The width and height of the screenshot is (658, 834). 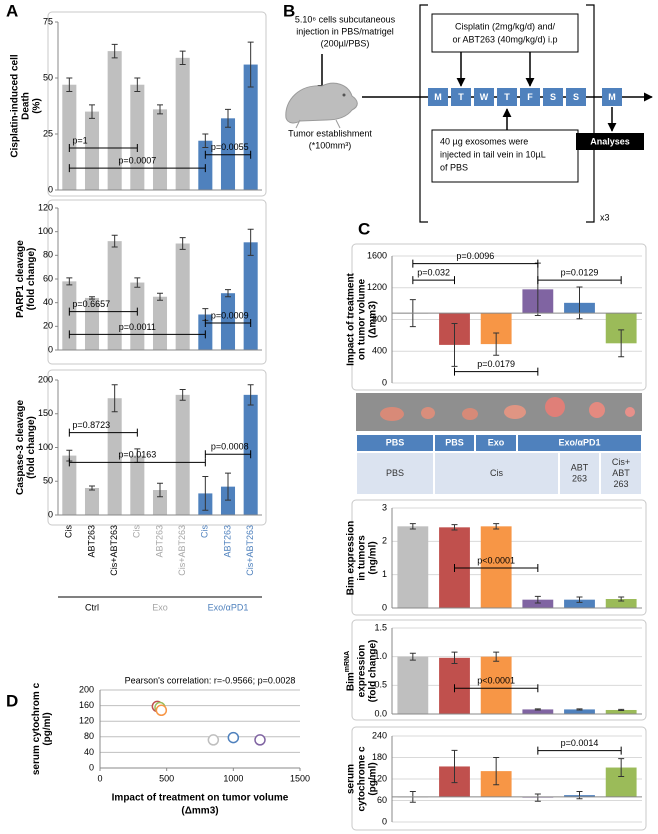 I want to click on p-value-label: p=0.0096, so click(x=475, y=256).